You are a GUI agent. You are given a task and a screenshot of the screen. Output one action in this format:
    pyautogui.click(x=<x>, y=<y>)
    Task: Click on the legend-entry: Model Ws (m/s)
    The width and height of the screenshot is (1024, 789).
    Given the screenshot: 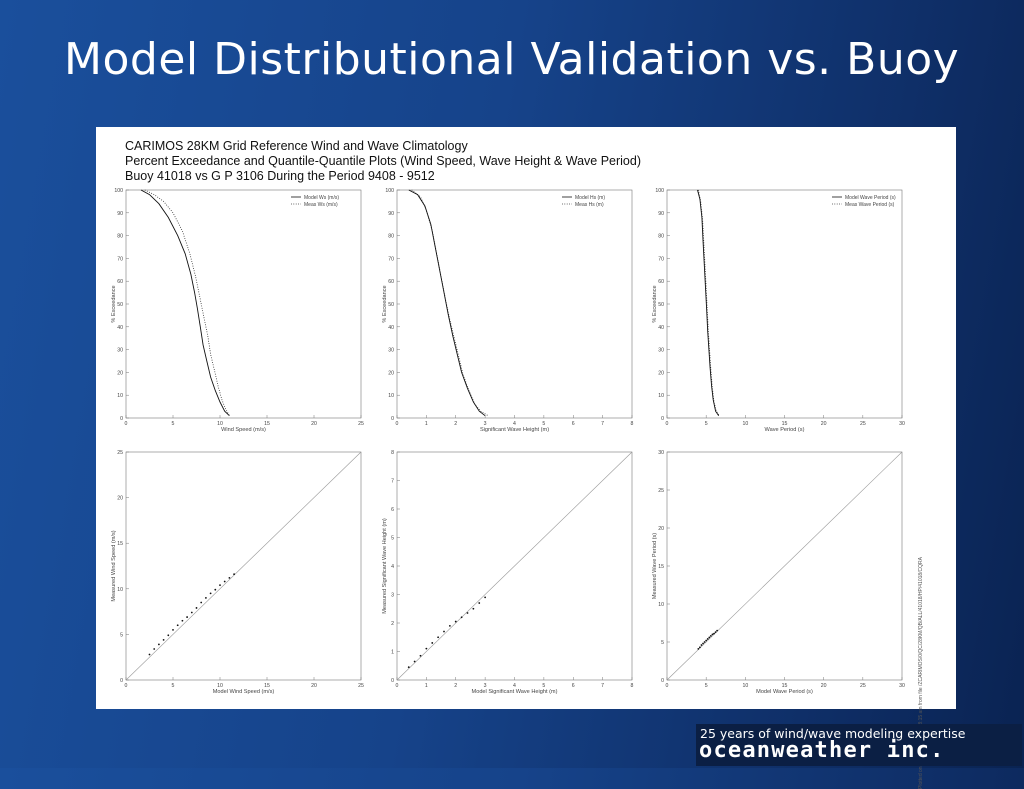 What is the action you would take?
    pyautogui.click(x=321, y=198)
    